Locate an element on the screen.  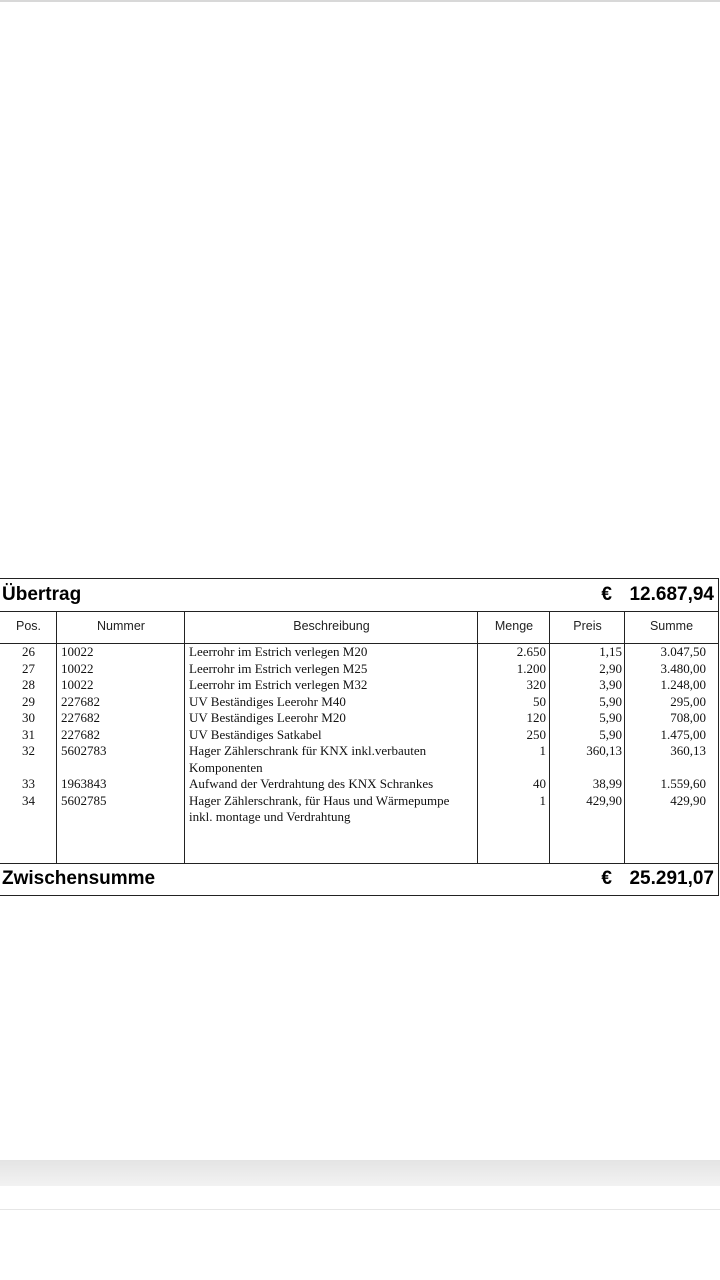
pos-cell: 30 is located at coordinates (28, 717).